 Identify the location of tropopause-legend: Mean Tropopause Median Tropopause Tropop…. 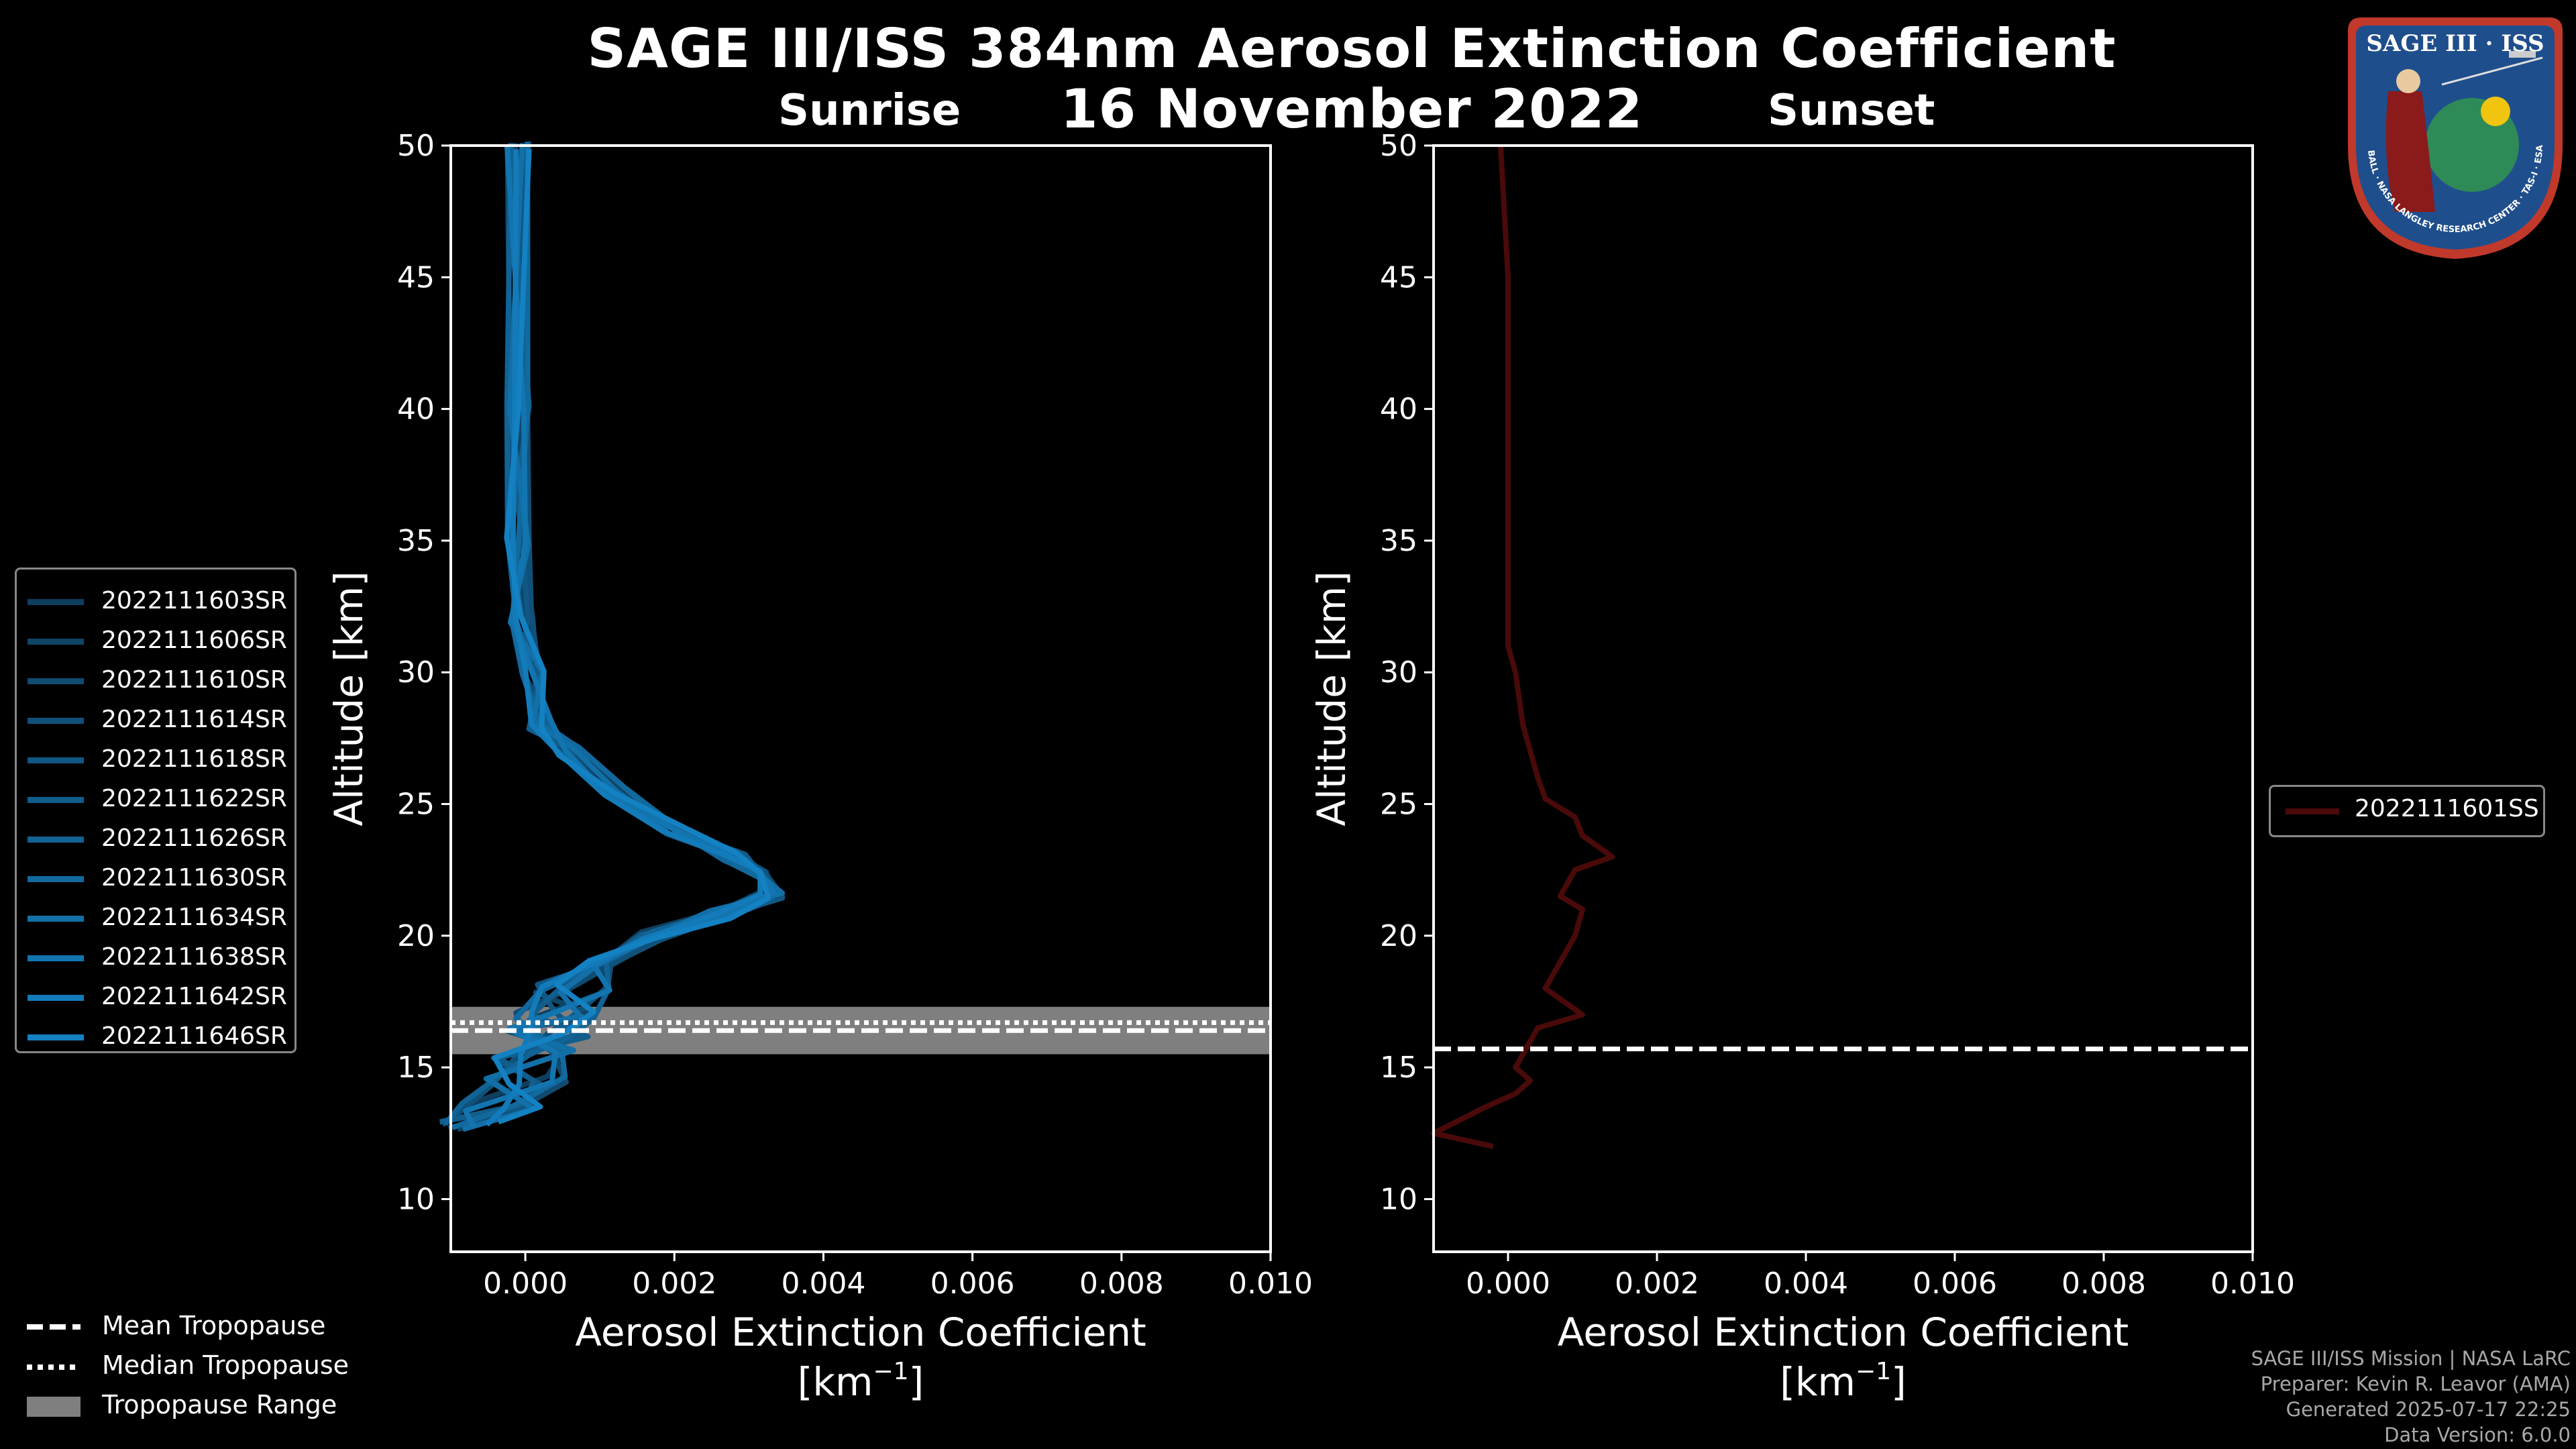
(201, 1368).